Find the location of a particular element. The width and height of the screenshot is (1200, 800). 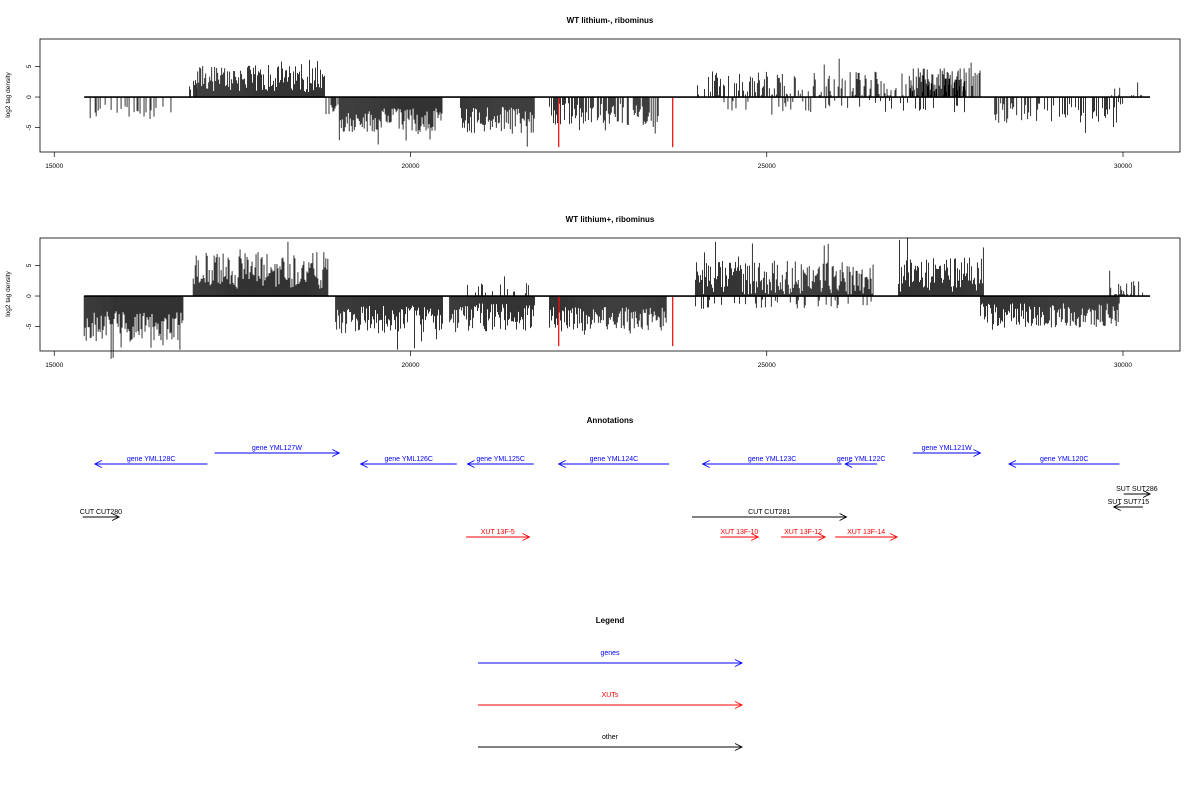

panel2-frame is located at coordinates (610, 294).